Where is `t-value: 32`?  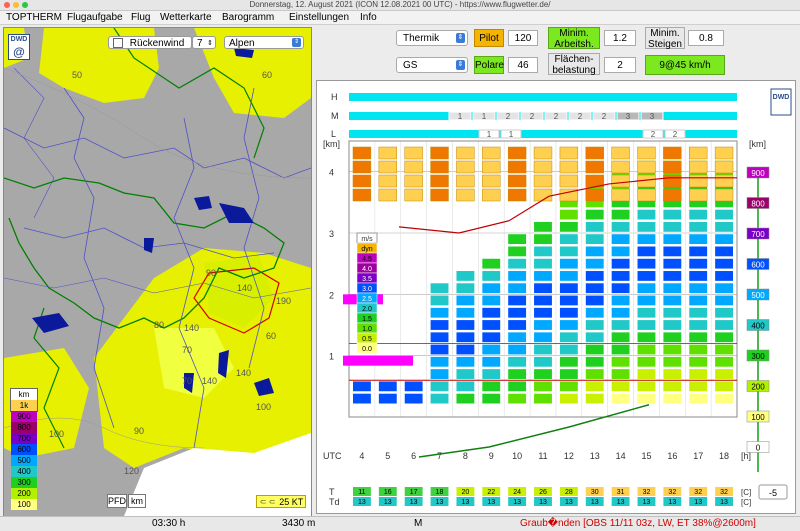 t-value: 32 is located at coordinates (672, 492).